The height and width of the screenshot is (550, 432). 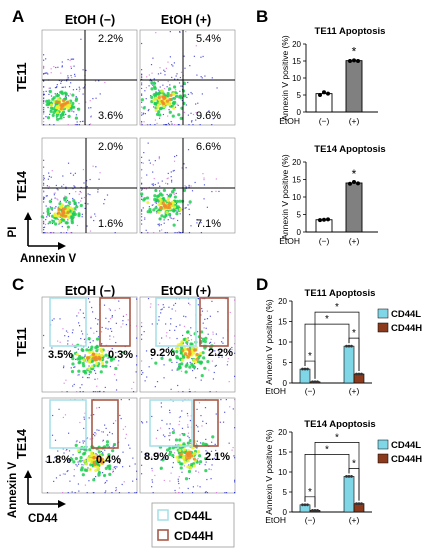 I want to click on gate-cd44h, so click(x=115, y=322).